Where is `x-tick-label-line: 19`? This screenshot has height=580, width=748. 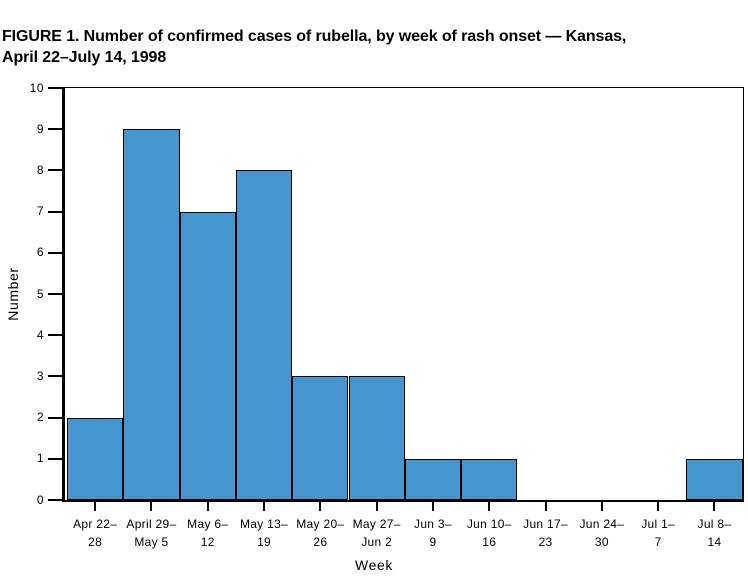
x-tick-label-line: 19 is located at coordinates (264, 542).